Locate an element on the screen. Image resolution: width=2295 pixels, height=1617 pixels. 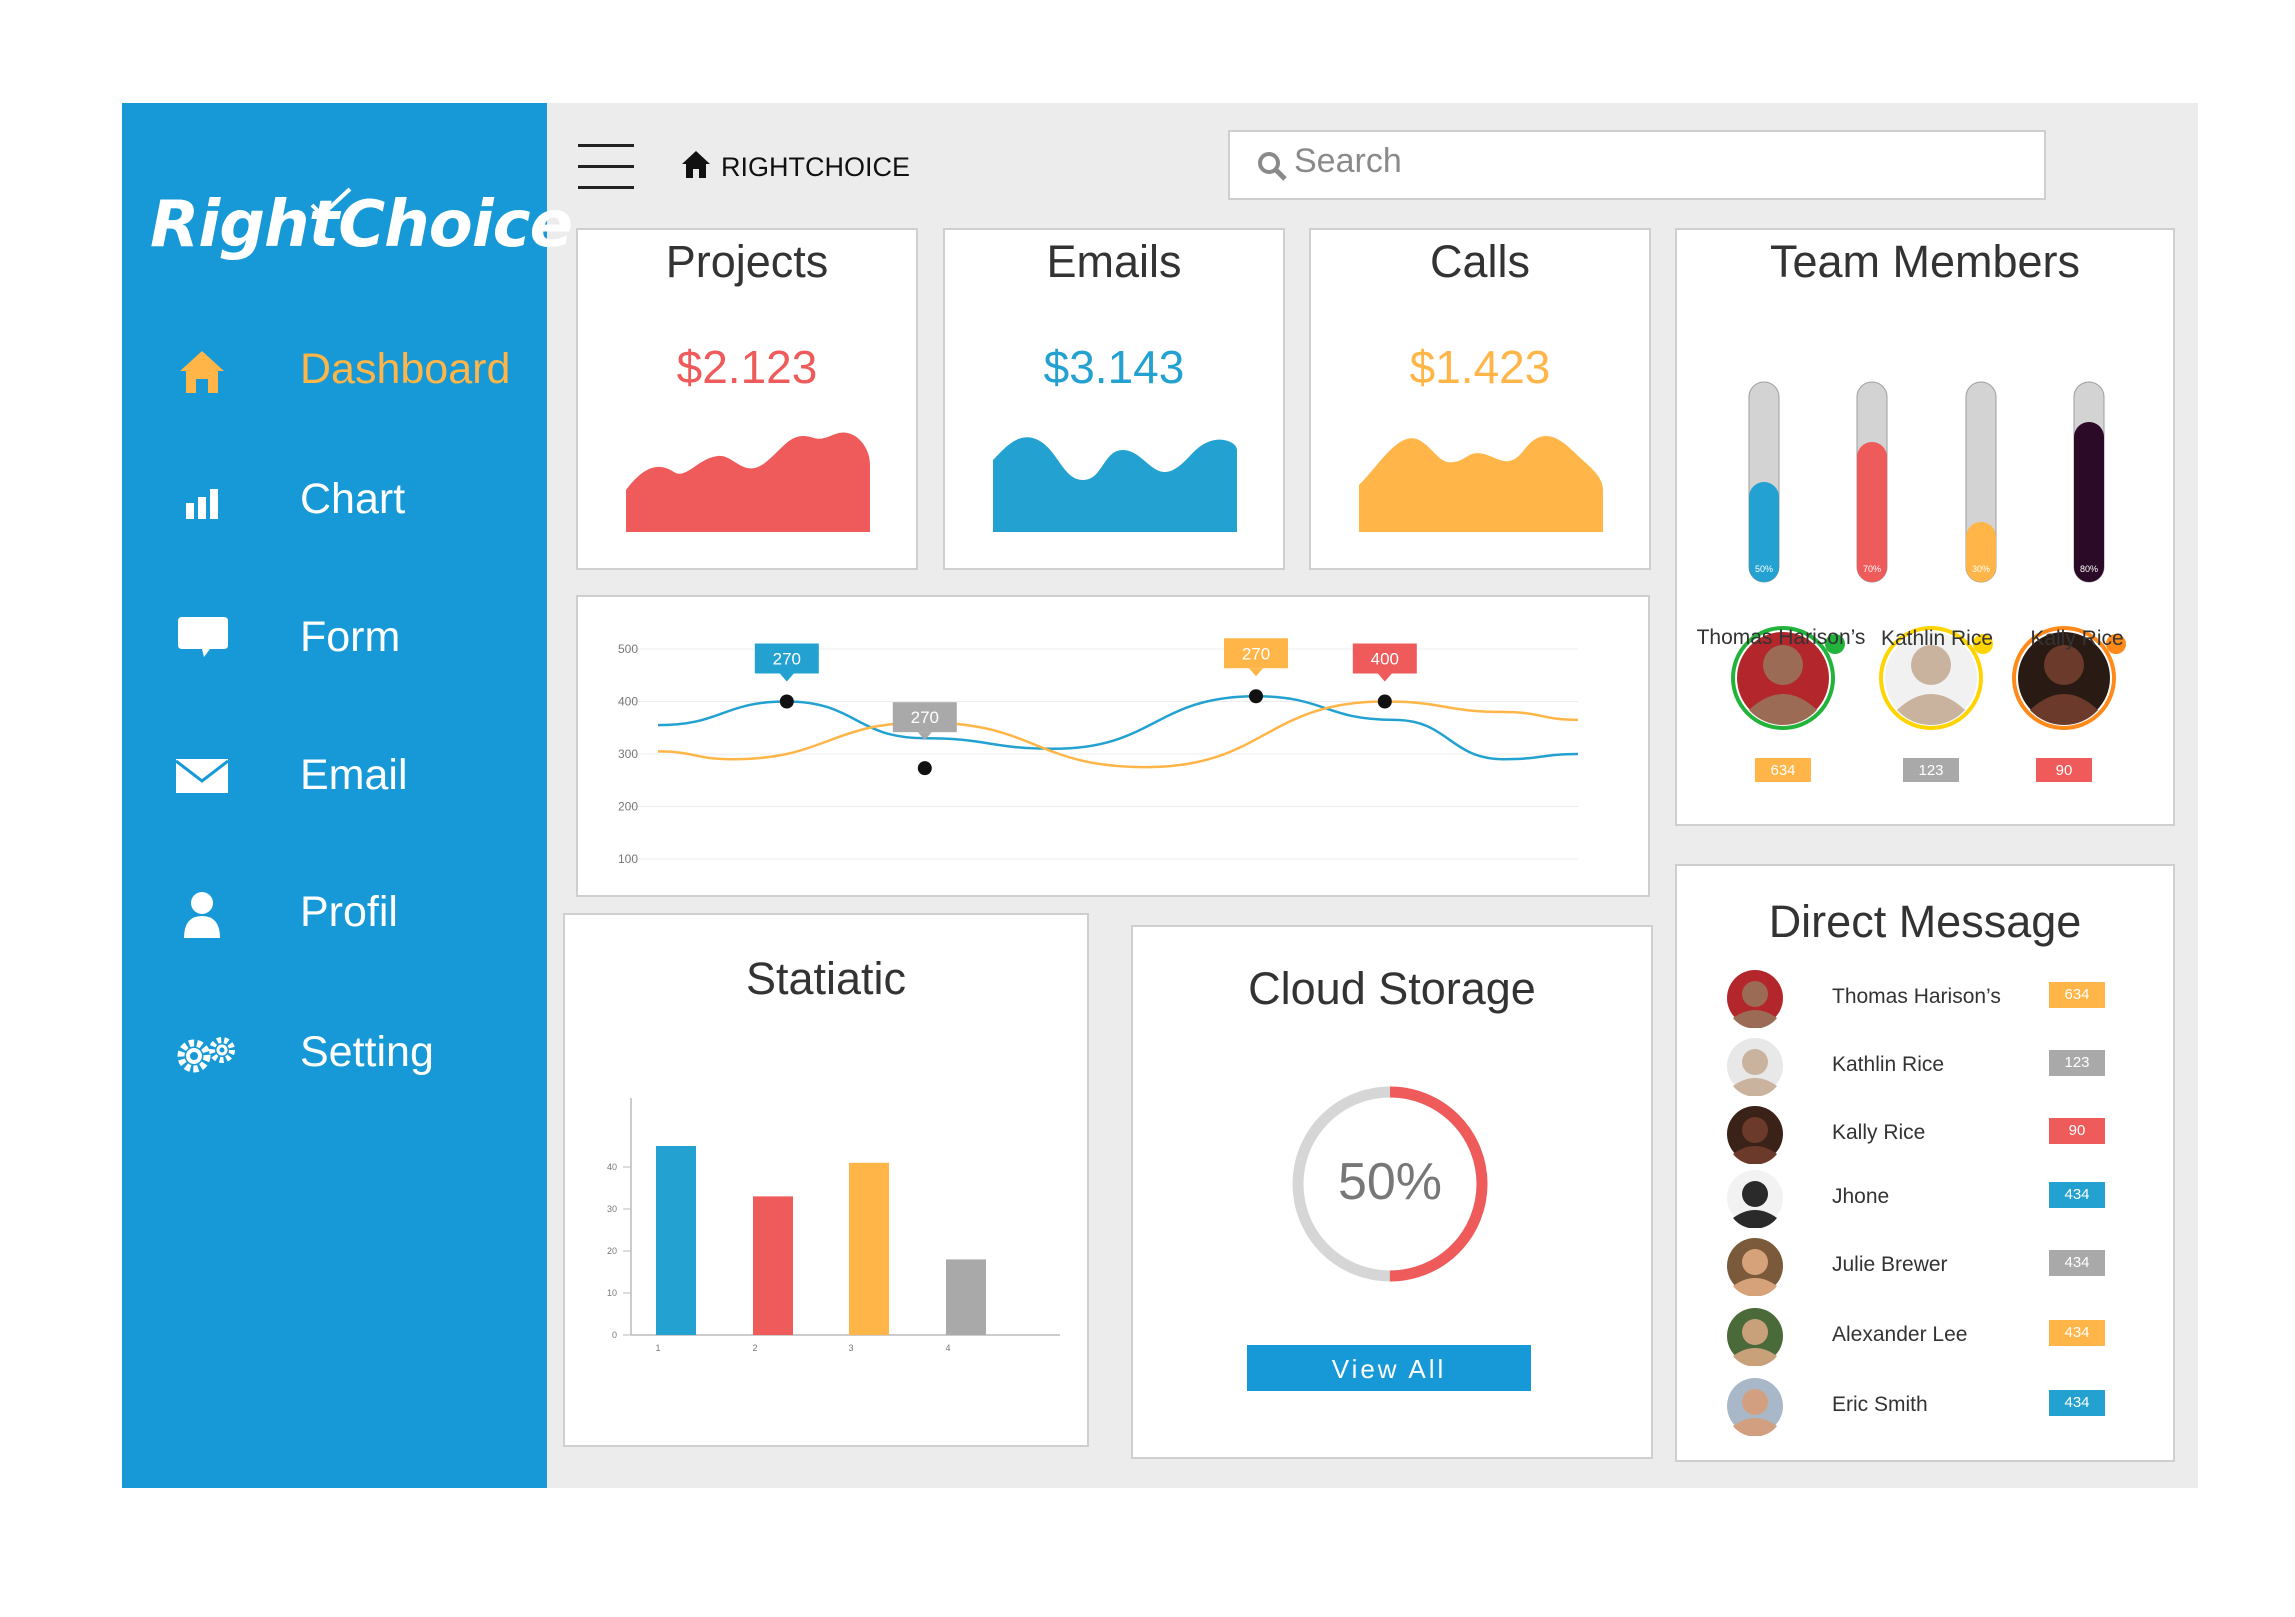
y-tick-label: 100 is located at coordinates (628, 859).